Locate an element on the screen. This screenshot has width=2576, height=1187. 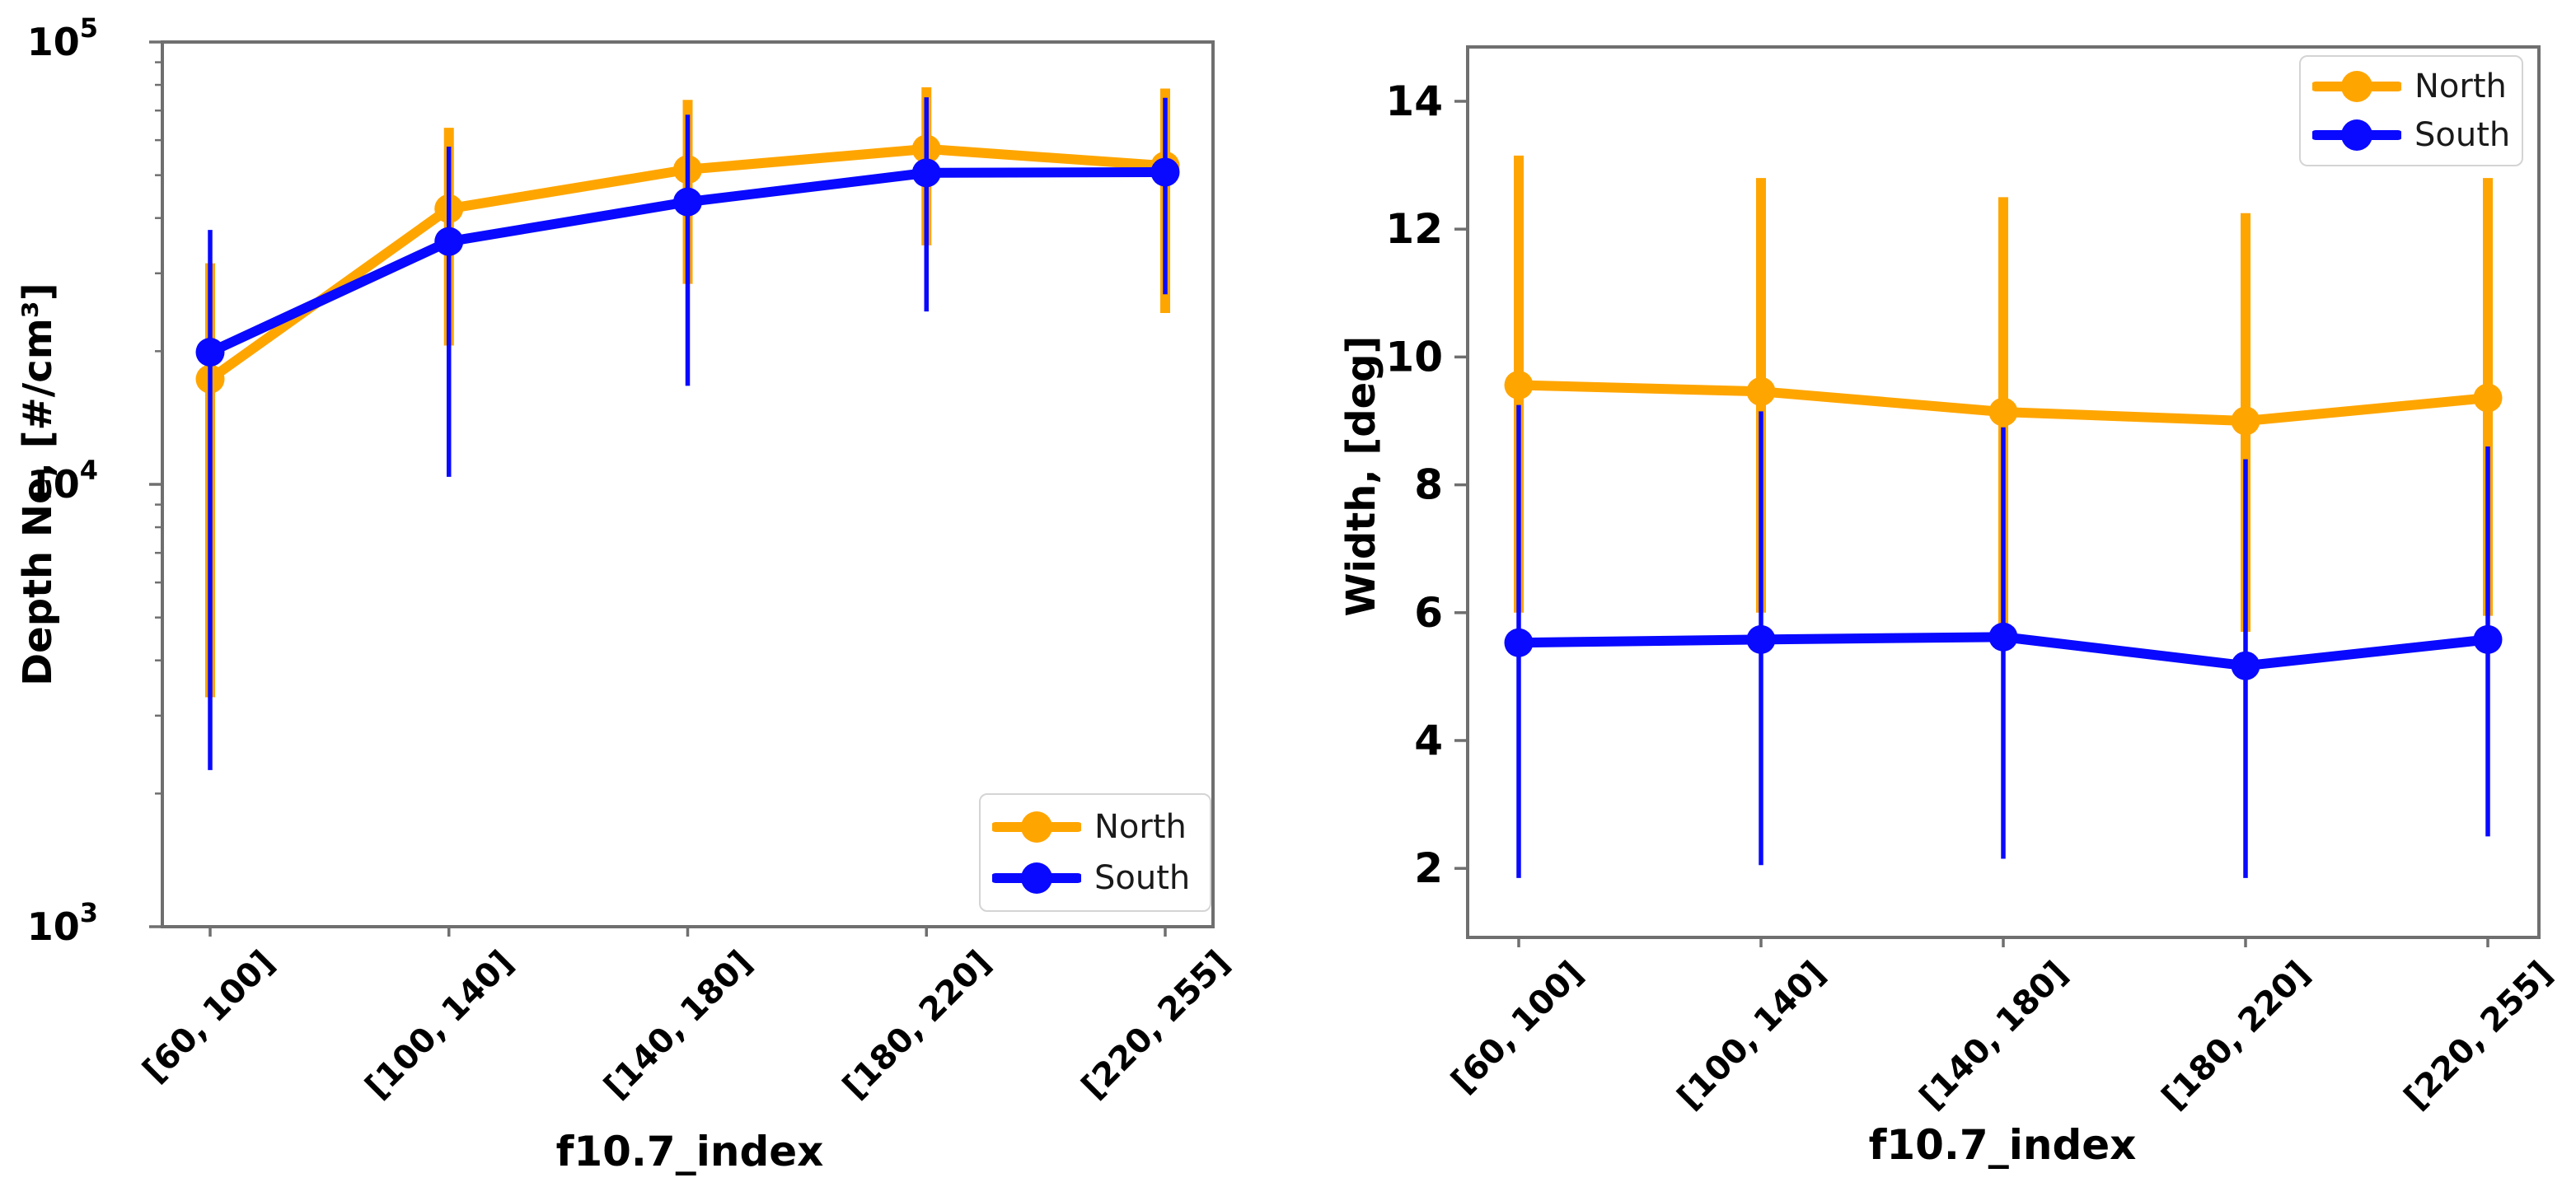
right-y-ticks: 2 4 6 8 10 12 14 is located at coordinates (1426, 485).